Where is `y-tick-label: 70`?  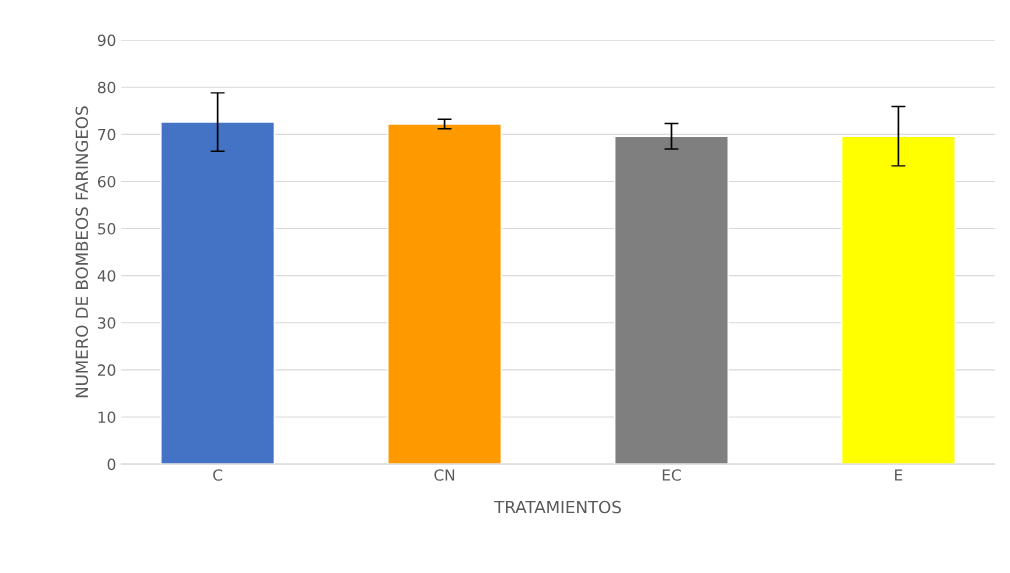
y-tick-label: 70 is located at coordinates (107, 134).